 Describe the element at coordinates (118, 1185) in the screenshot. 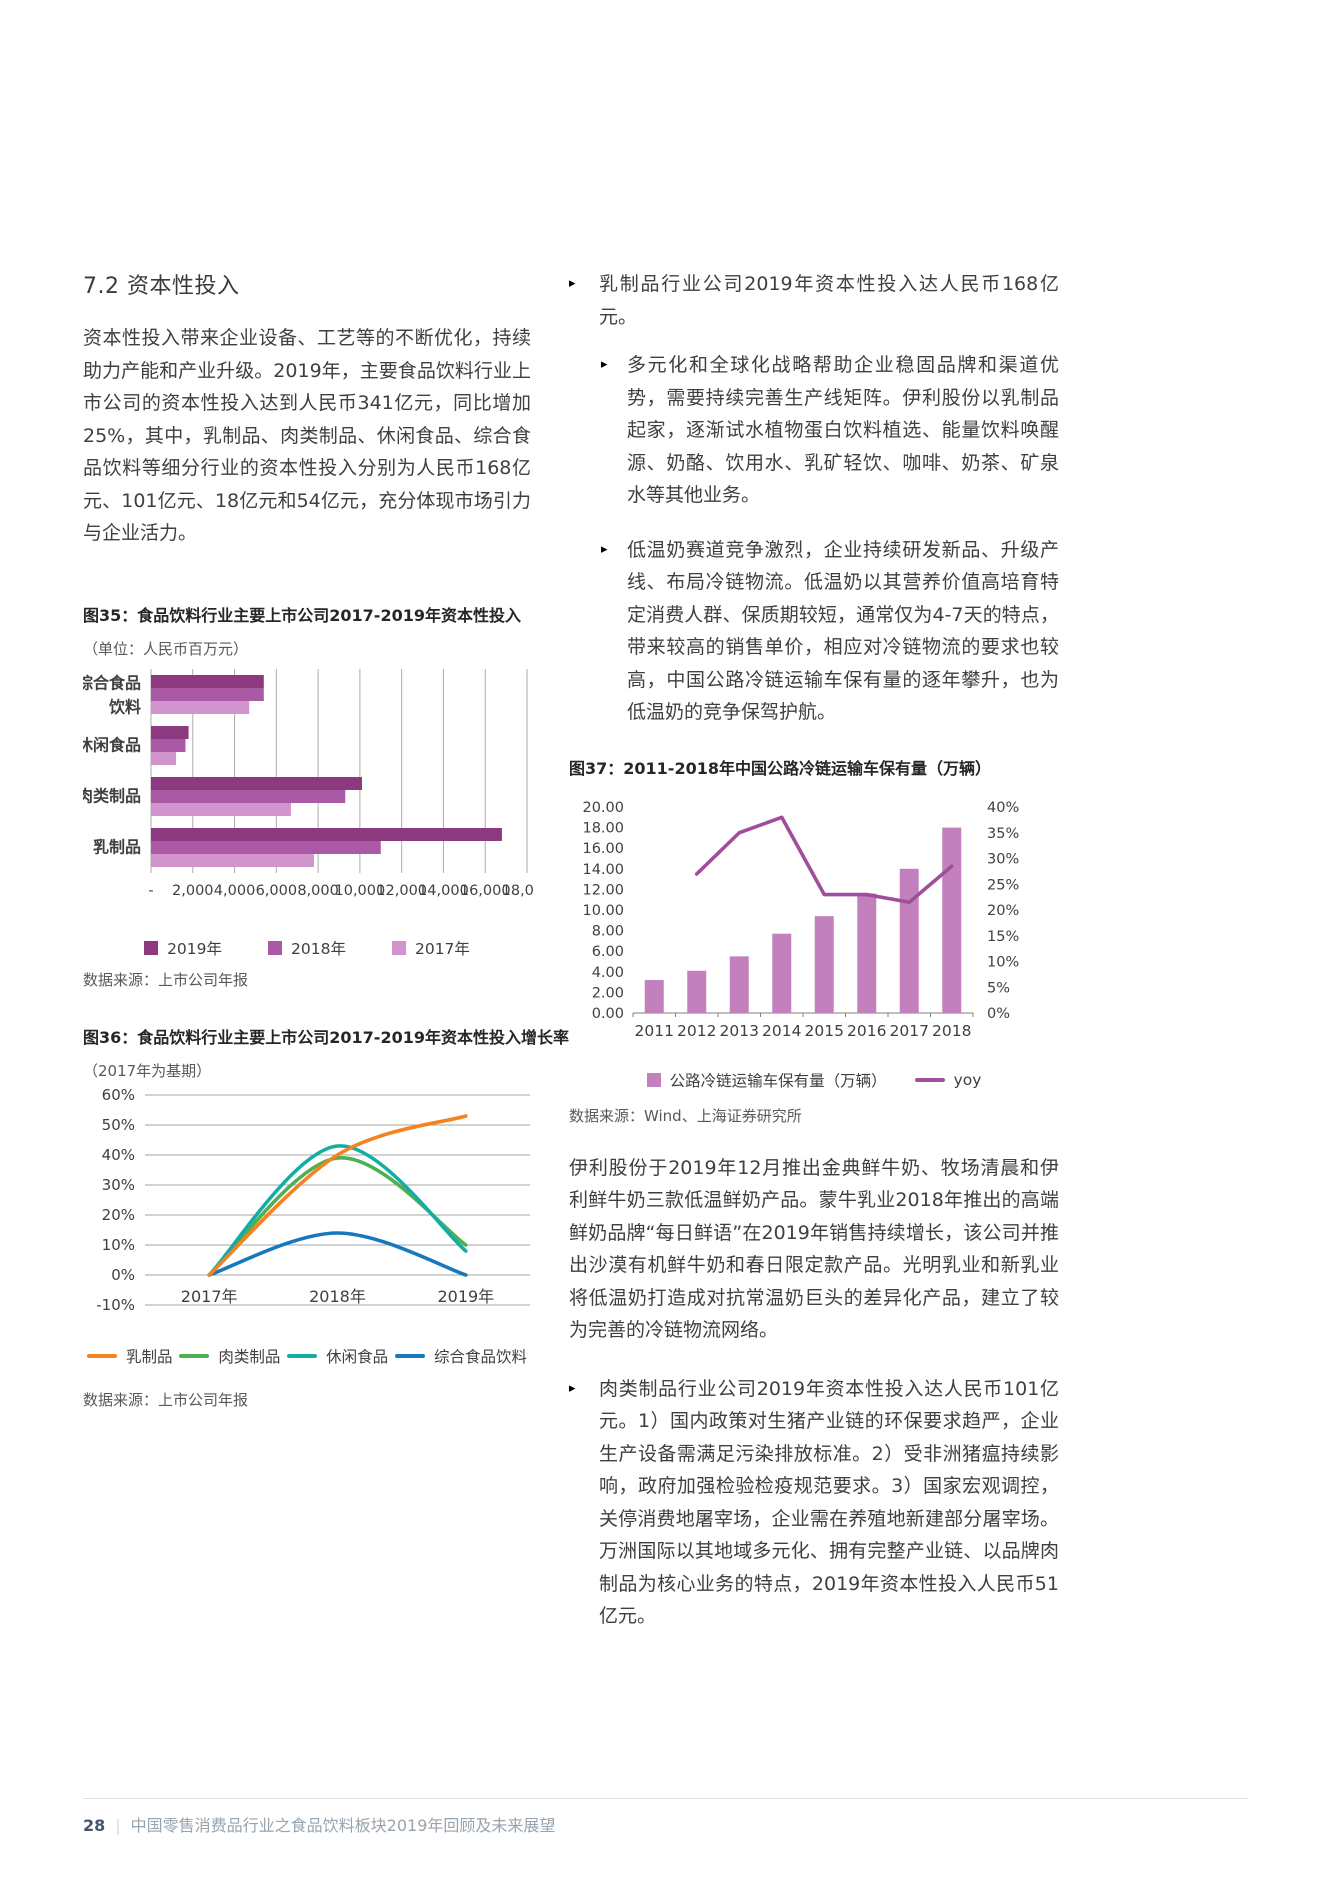

I see `svg-text: 30%` at that location.